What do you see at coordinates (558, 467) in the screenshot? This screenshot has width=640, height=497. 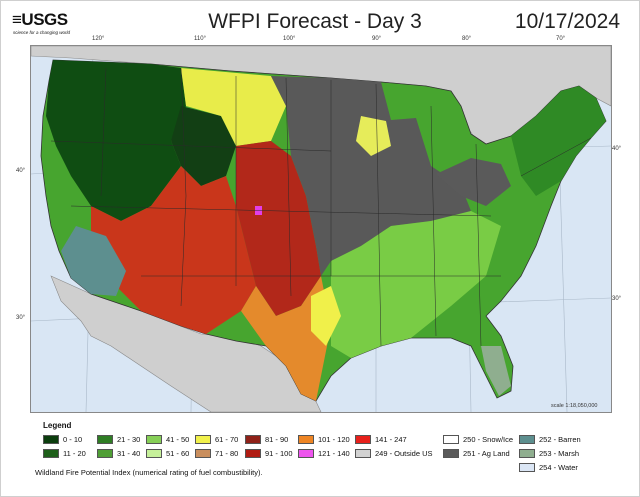 I see `legend-label-water: 254 - Water` at bounding box center [558, 467].